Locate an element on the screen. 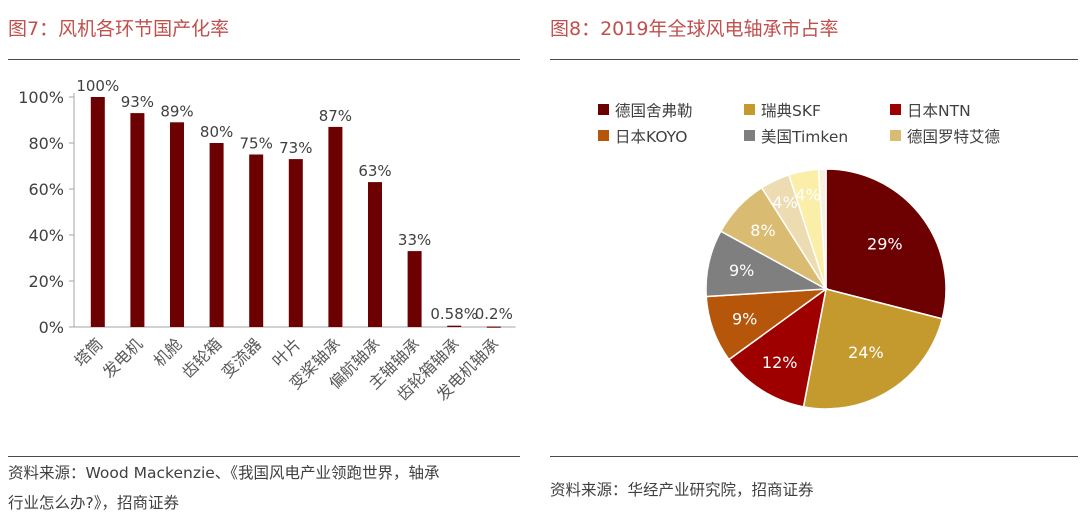  left-figure-title: 图7：风机各环节国产化率 is located at coordinates (119, 29).